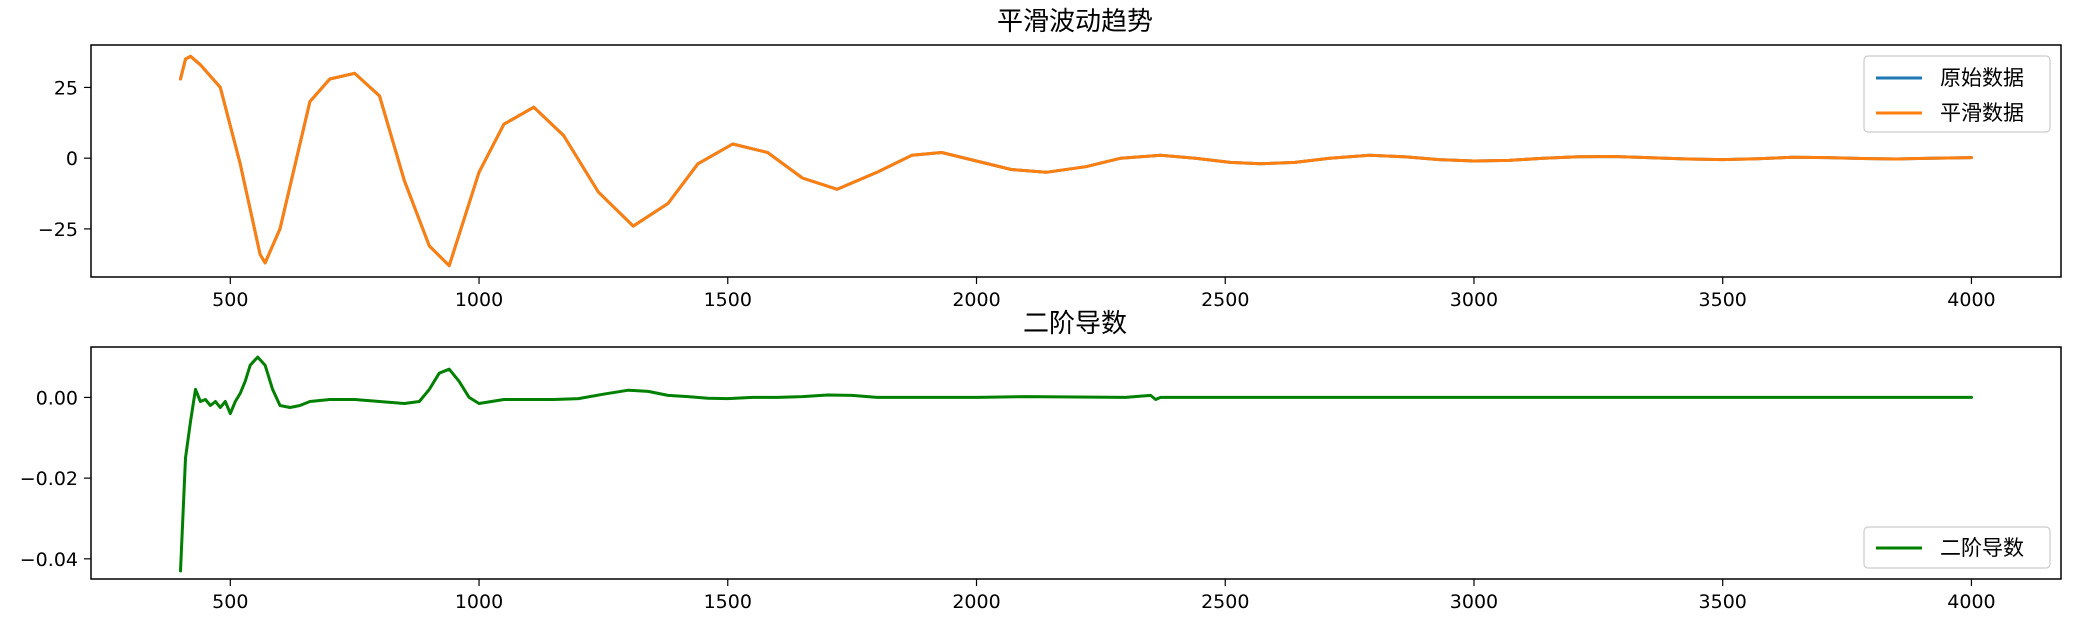 This screenshot has height=624, width=2073. What do you see at coordinates (57, 398) in the screenshot?
I see `y-tick-label: 0.00` at bounding box center [57, 398].